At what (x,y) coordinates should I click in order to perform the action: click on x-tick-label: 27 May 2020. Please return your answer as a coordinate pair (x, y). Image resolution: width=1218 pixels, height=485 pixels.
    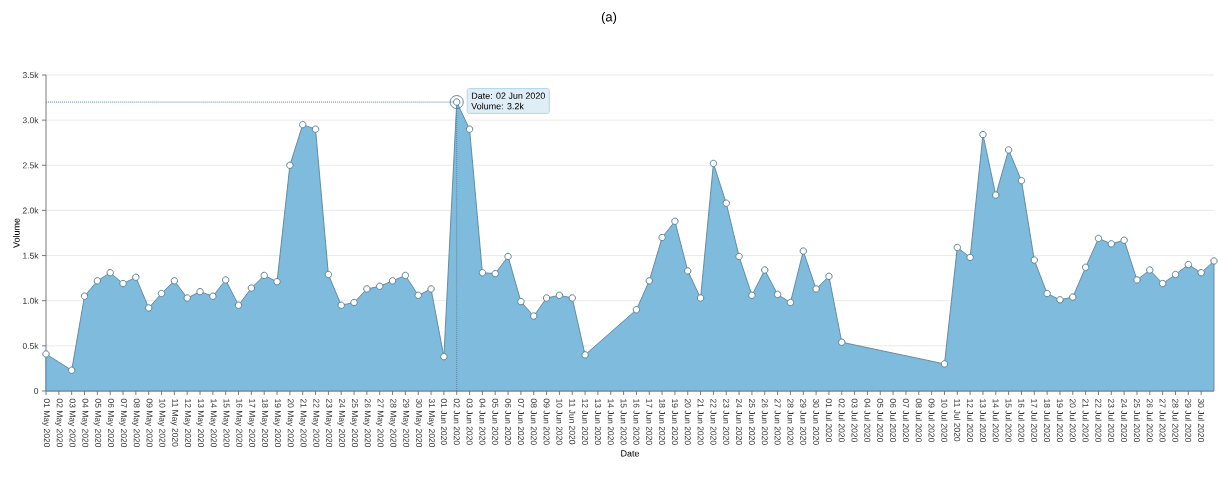
    Looking at the image, I should click on (379, 423).